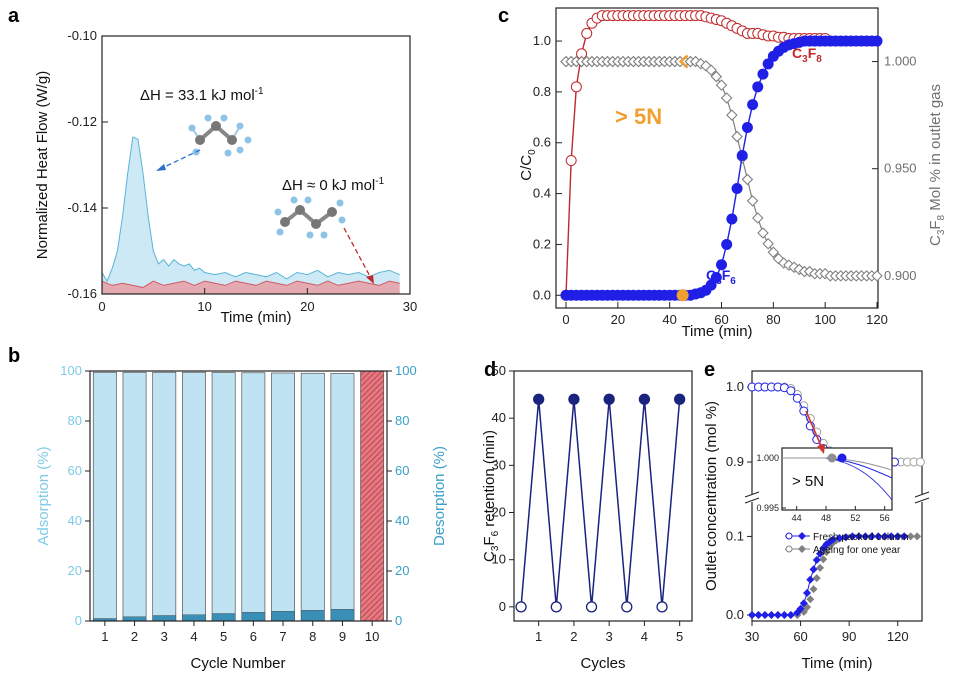 The image size is (962, 684). I want to click on y-tick-label-right: 80, so click(402, 420).